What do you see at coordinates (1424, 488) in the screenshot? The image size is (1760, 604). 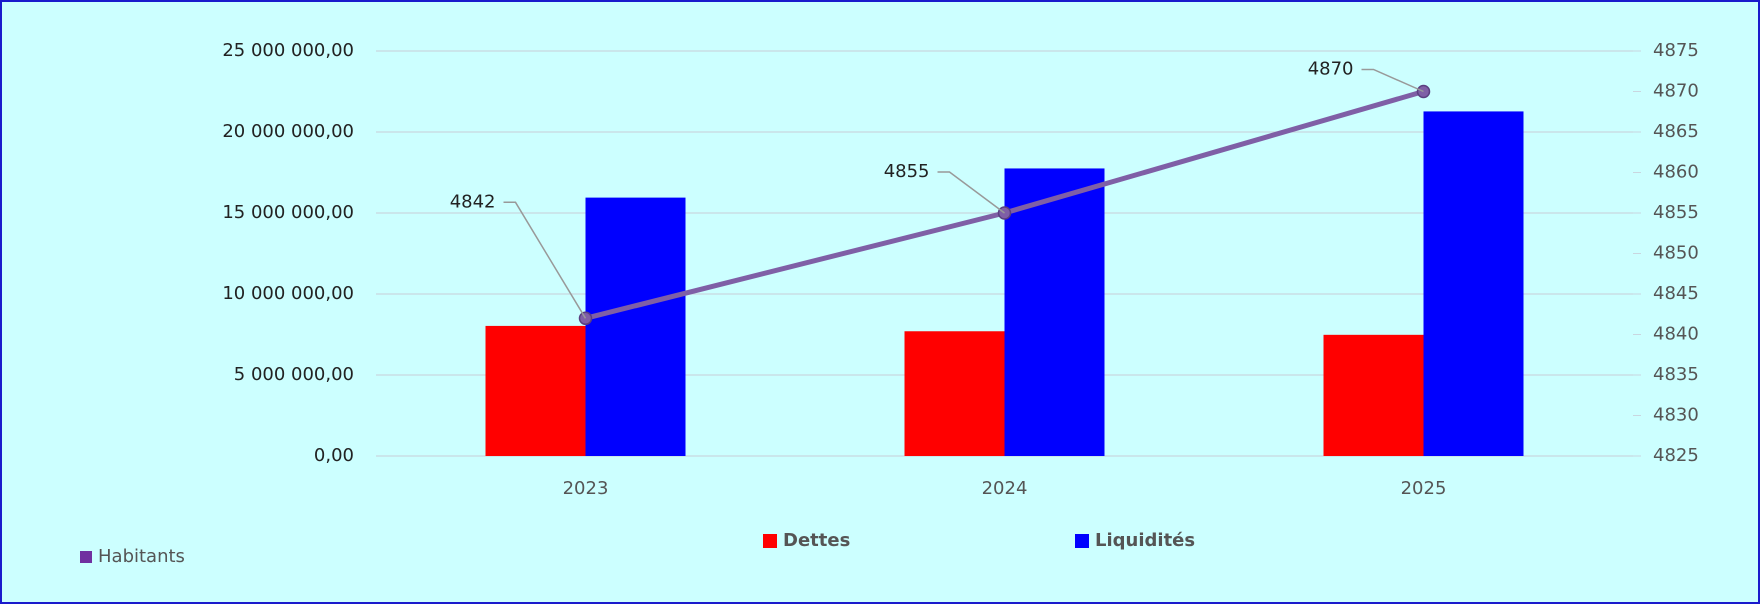 I see `x-tick-label: 2025` at bounding box center [1424, 488].